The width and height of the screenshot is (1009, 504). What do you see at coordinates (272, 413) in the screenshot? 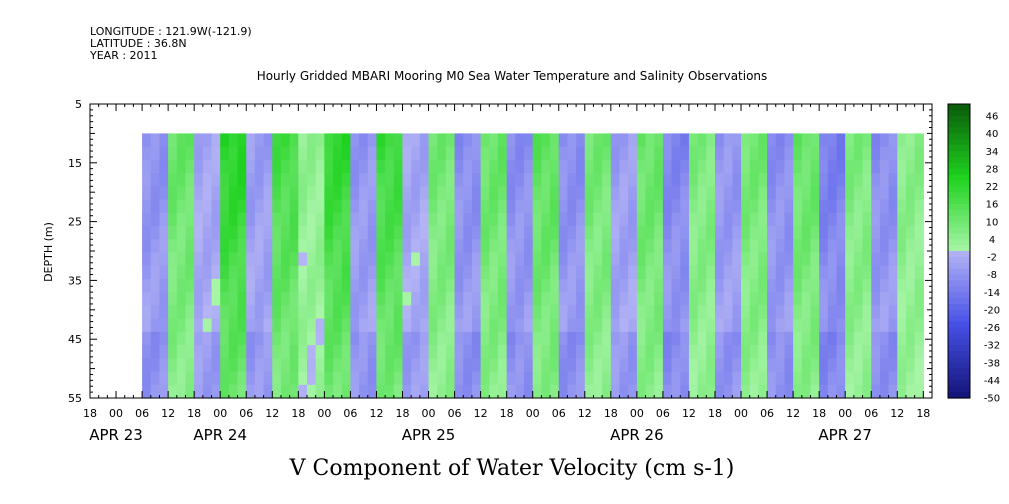
I see `x-hour-label: 12` at bounding box center [272, 413].